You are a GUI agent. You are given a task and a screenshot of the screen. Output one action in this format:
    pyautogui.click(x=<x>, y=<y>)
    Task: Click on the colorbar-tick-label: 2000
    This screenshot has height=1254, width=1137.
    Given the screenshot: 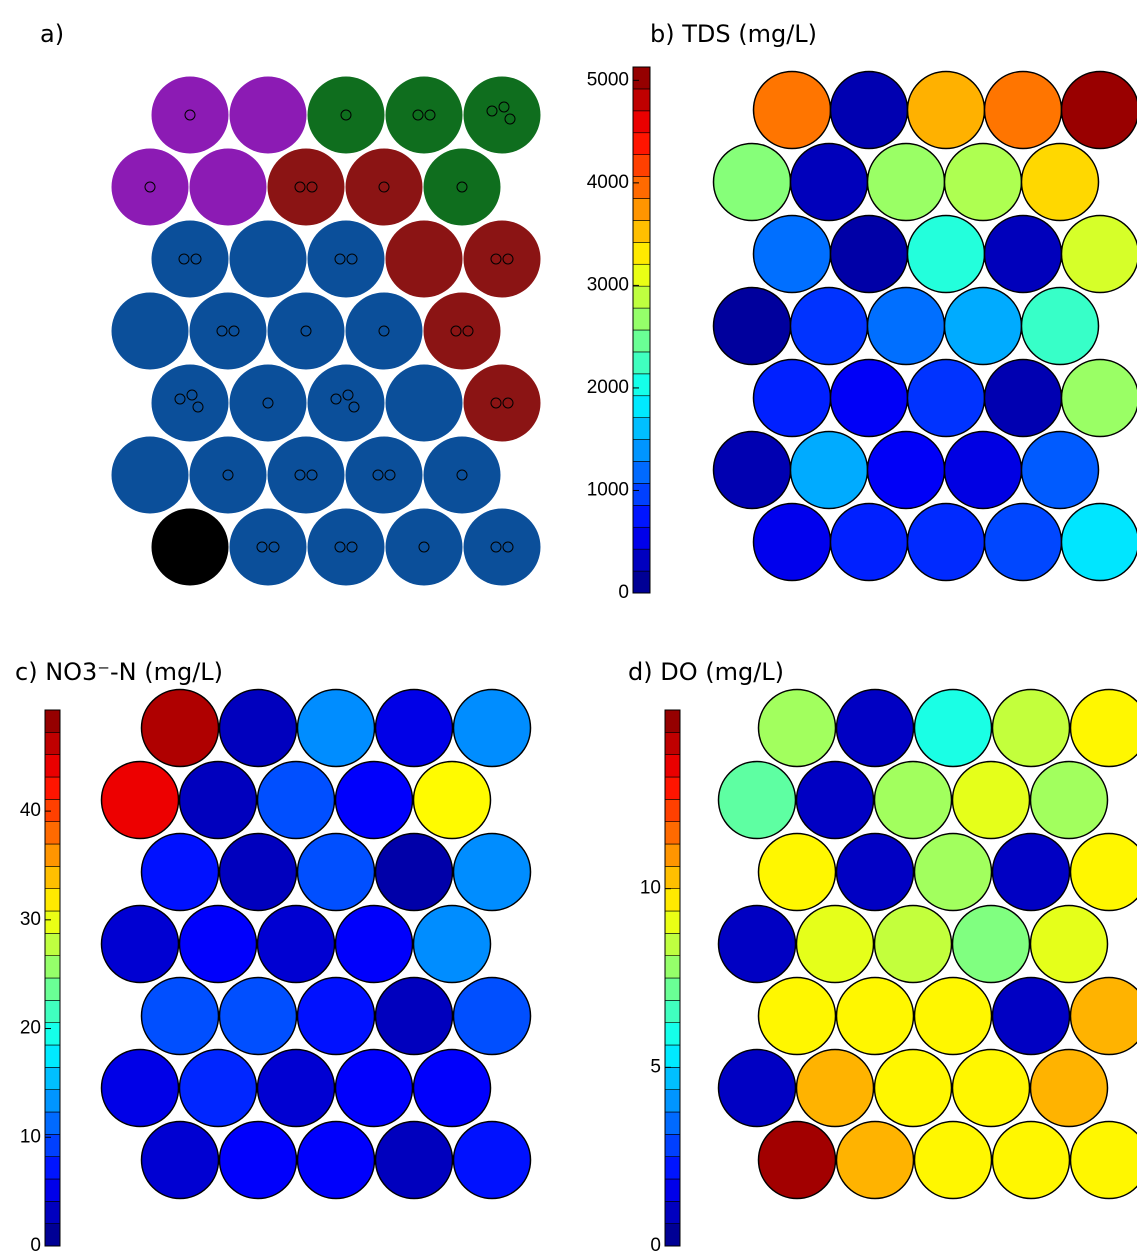 What is the action you would take?
    pyautogui.click(x=608, y=387)
    